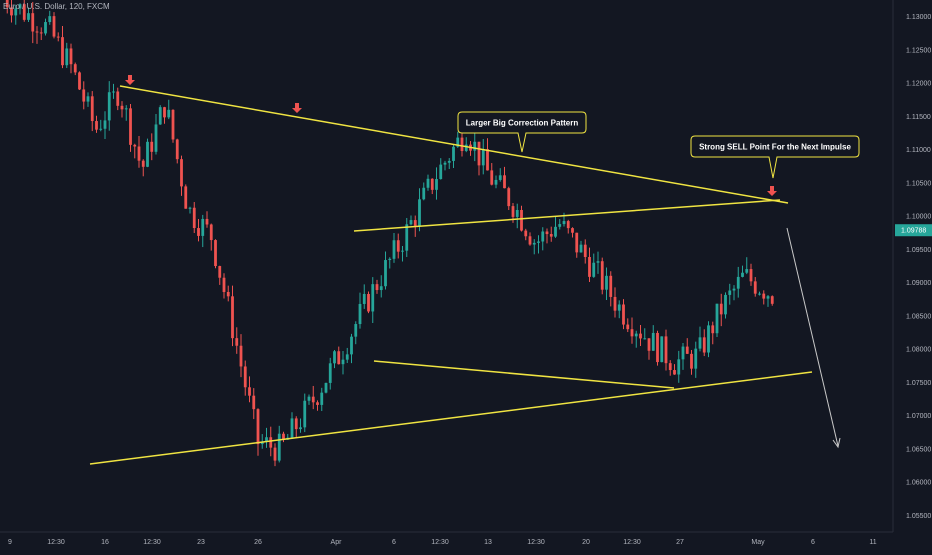  Describe the element at coordinates (758, 542) in the screenshot. I see `time-tick-label: May` at that location.